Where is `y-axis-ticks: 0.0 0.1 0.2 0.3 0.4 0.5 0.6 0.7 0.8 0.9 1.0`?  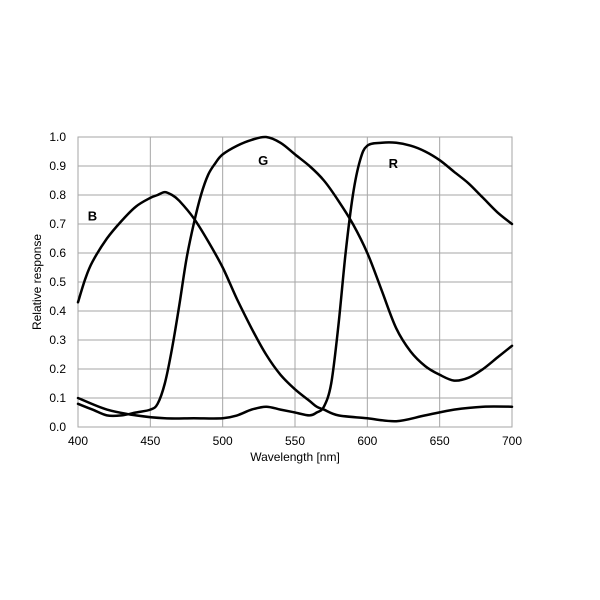 y-axis-ticks: 0.0 0.1 0.2 0.3 0.4 0.5 0.6 0.7 0.8 0.9 1.0 is located at coordinates (57, 282).